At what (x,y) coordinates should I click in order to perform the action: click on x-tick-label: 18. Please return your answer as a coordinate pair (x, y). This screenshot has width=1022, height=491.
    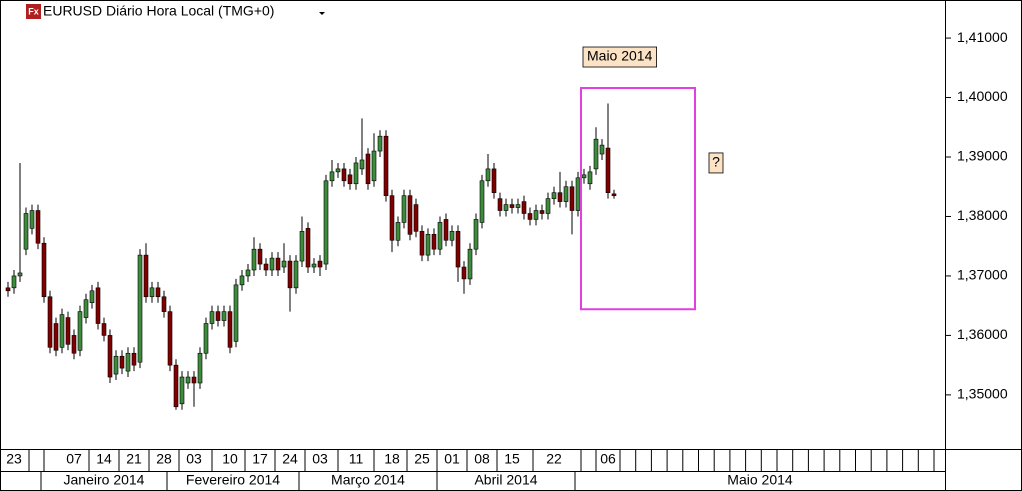
    Looking at the image, I should click on (392, 459).